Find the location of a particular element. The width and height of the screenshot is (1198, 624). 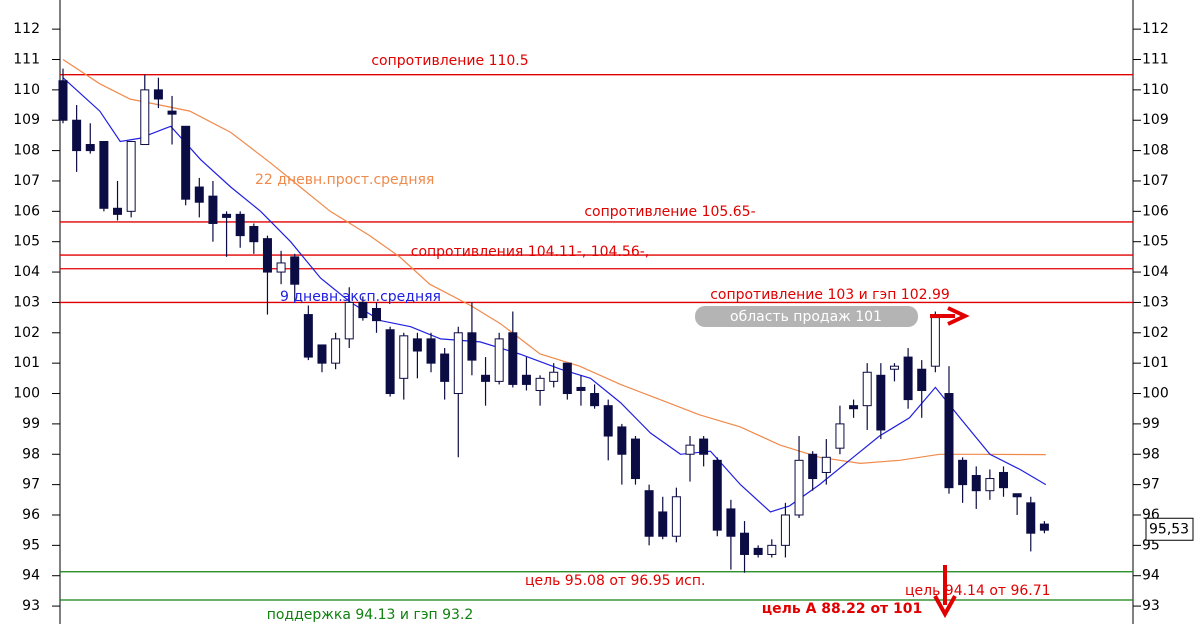

y-tick-label: 97 is located at coordinates (1151, 485).